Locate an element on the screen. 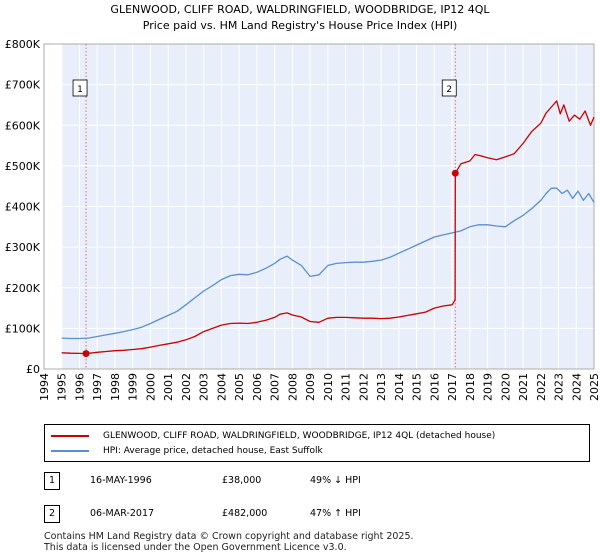 This screenshot has height=560, width=600. x-tick-label: 2016 is located at coordinates (434, 387).